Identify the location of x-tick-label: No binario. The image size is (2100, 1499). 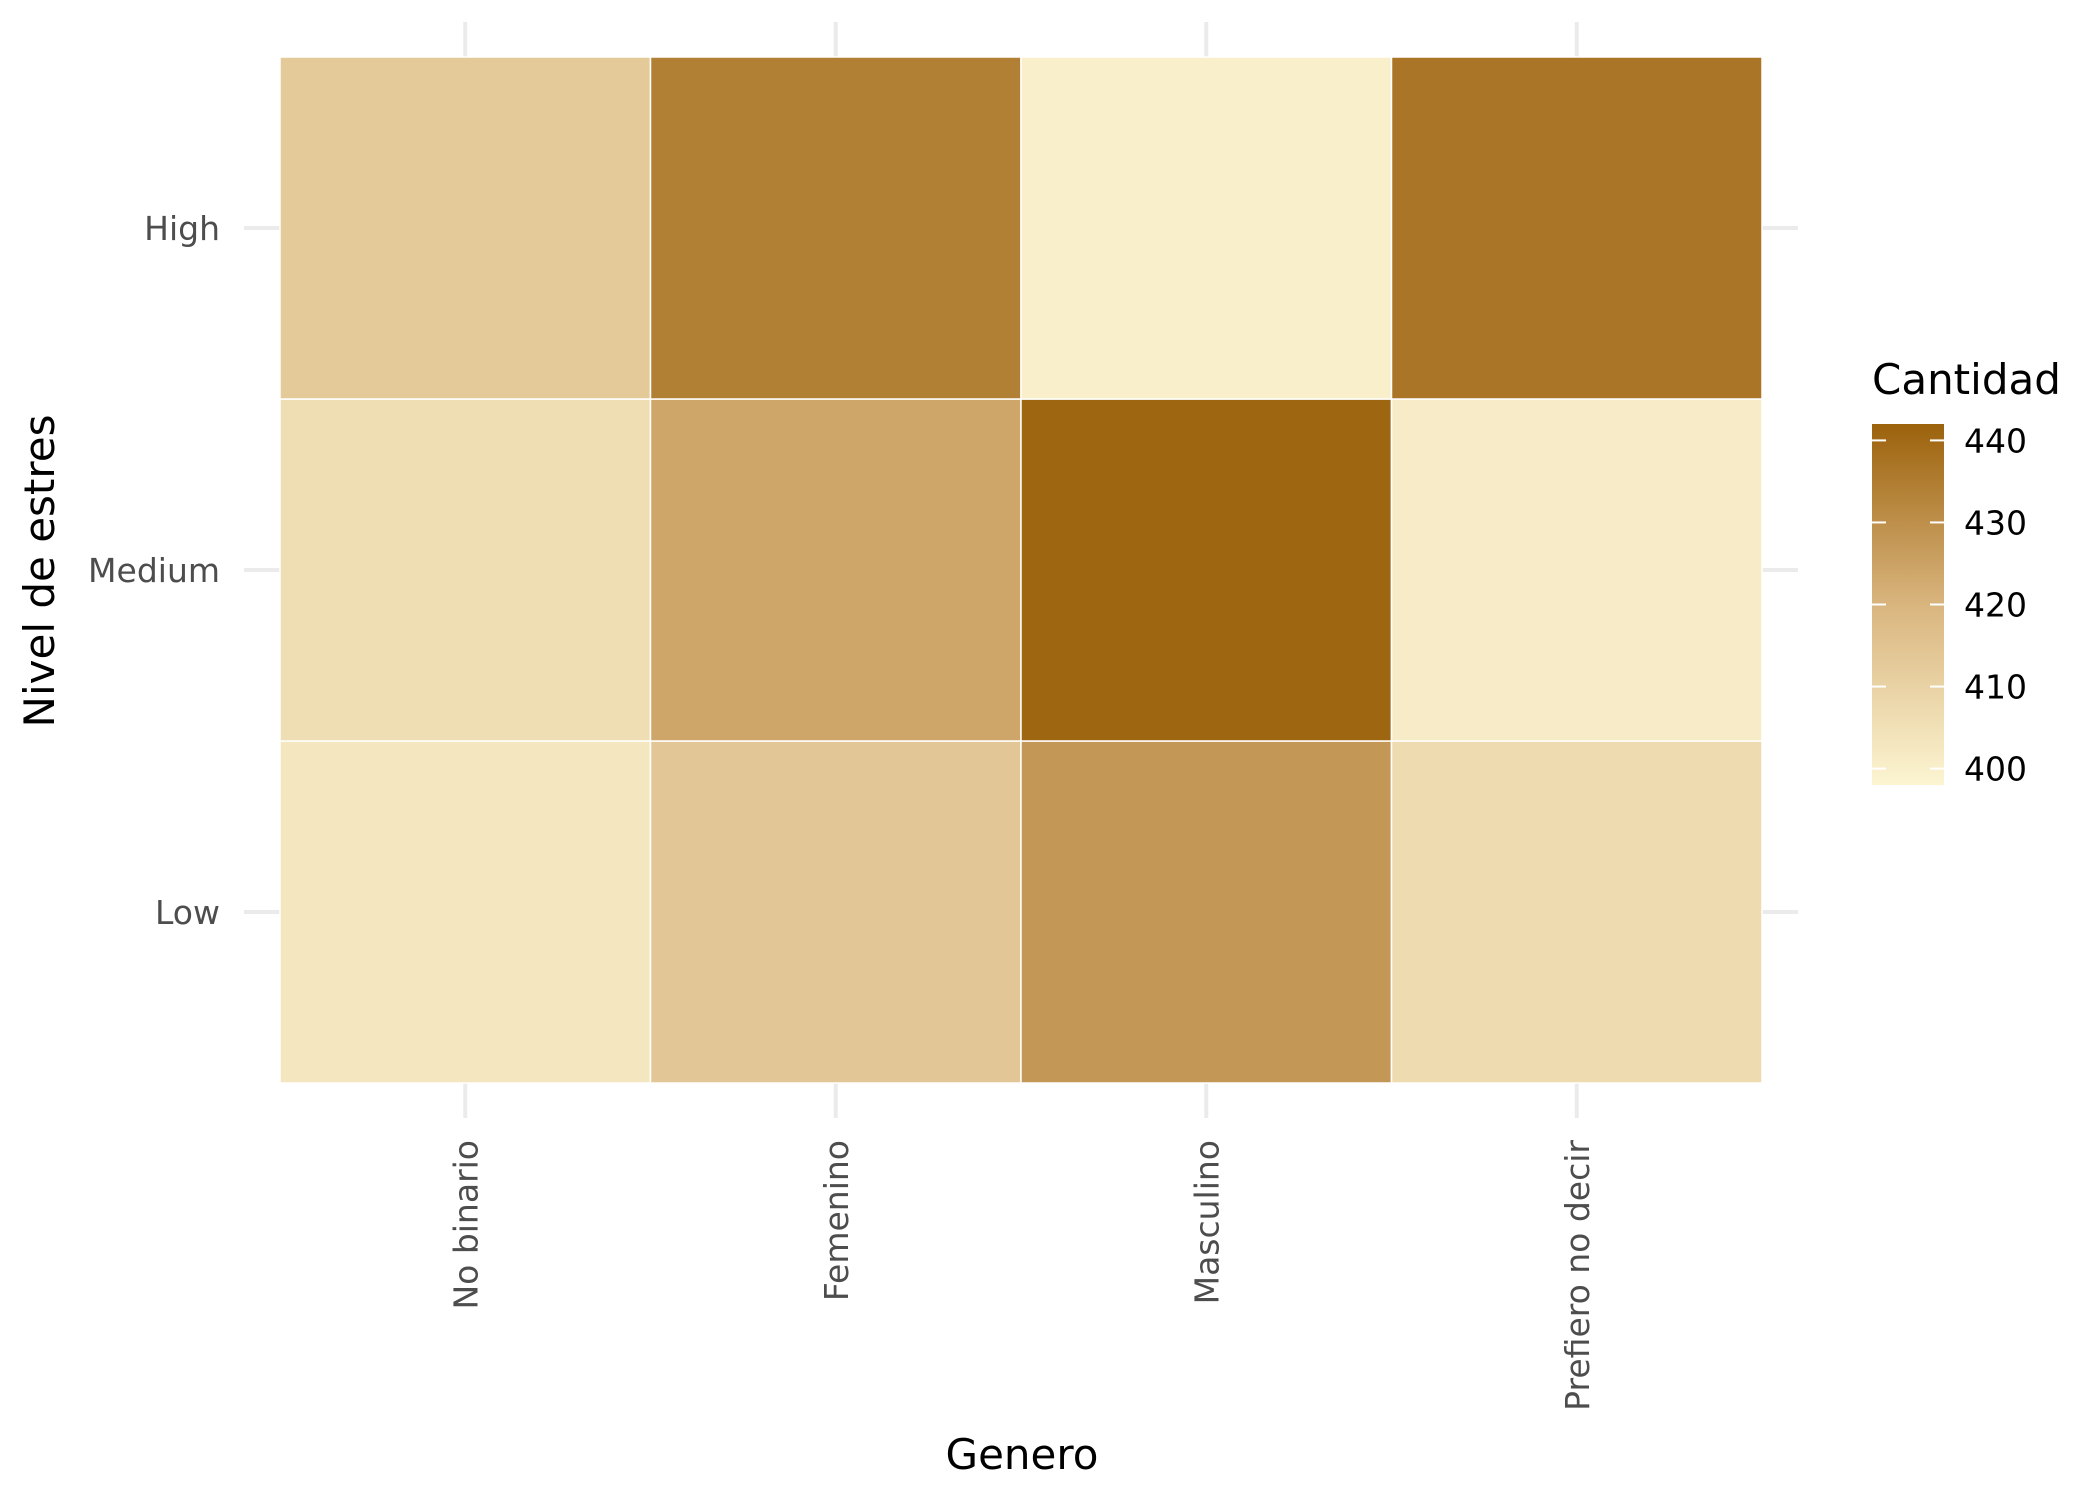
(465, 1225).